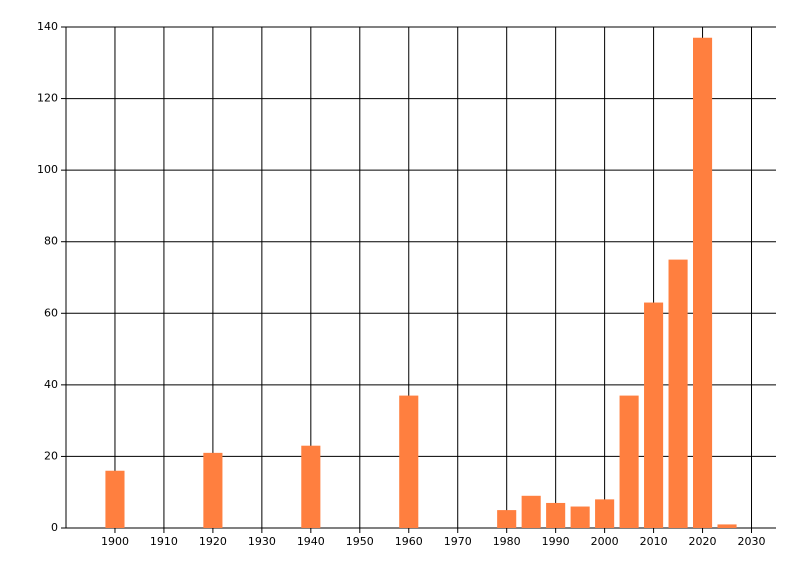  What do you see at coordinates (54, 527) in the screenshot?
I see `y-tick-label: 0` at bounding box center [54, 527].